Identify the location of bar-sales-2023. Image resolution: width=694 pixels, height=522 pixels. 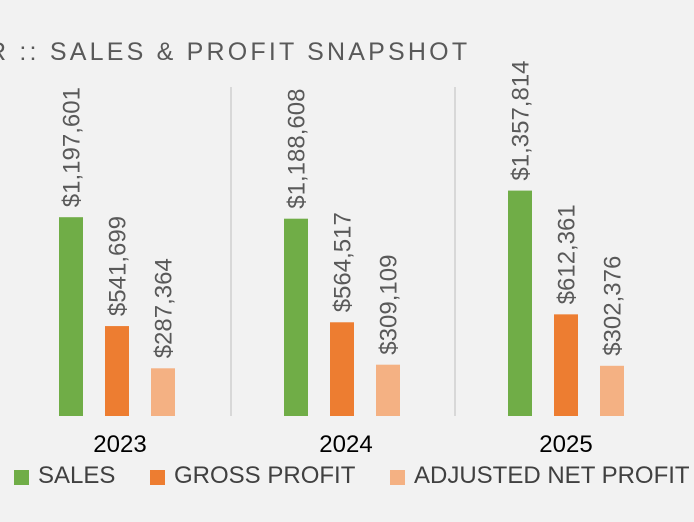
(71, 316).